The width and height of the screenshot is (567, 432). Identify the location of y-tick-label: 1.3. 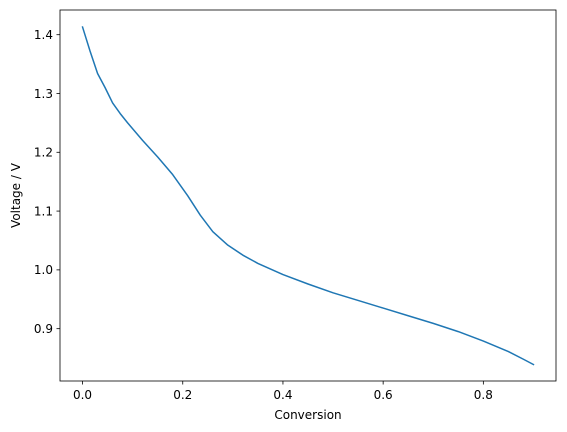
(43, 94).